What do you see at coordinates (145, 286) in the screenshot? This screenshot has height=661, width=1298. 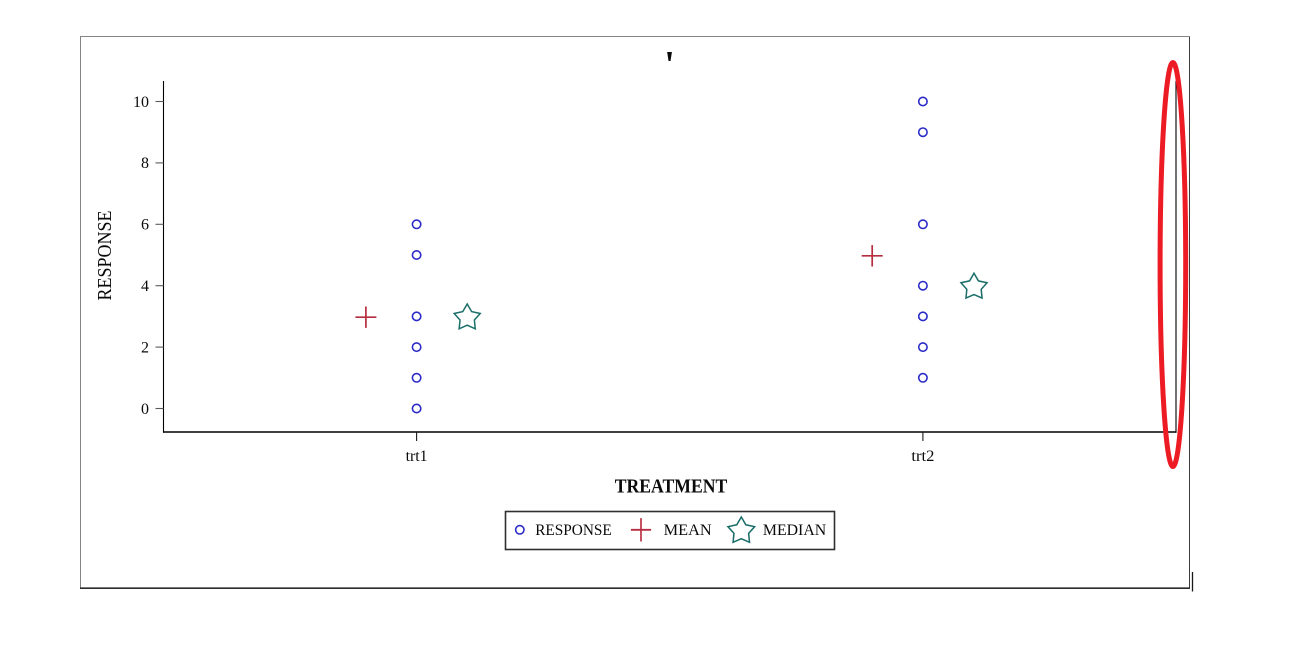 I see `svg-text: 4` at bounding box center [145, 286].